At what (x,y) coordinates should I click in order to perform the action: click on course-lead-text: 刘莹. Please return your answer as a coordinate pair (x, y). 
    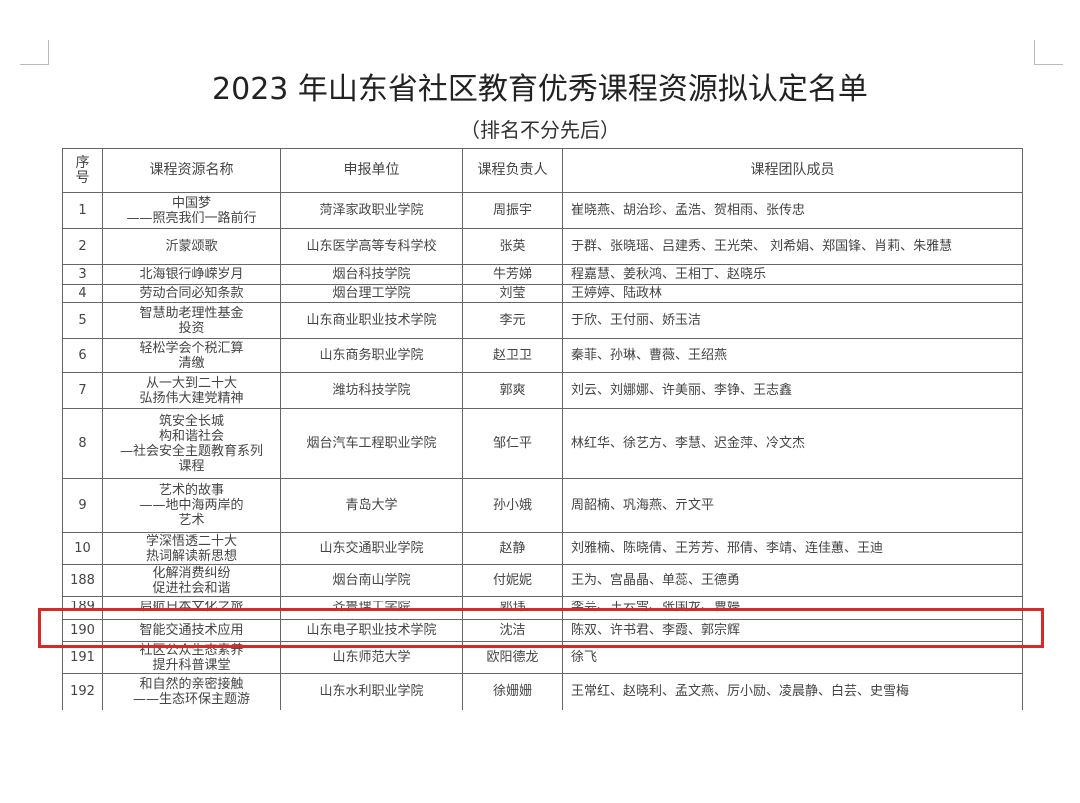
    Looking at the image, I should click on (512, 293).